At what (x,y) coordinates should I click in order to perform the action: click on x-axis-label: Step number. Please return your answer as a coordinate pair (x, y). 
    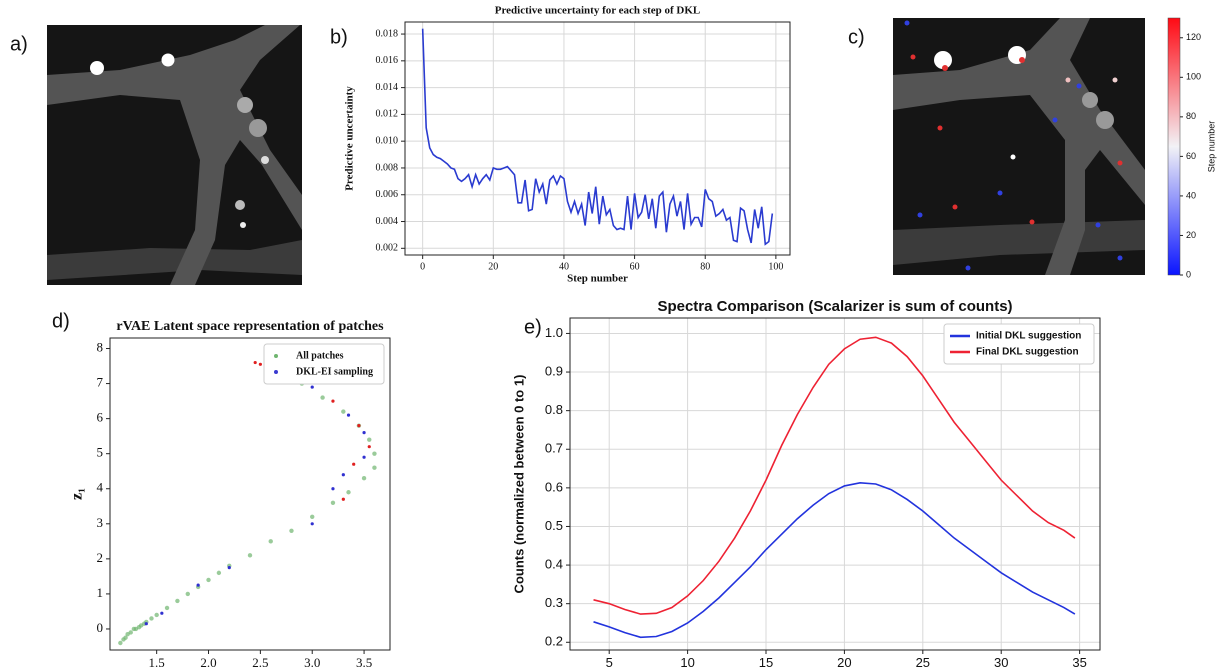
    Looking at the image, I should click on (597, 279).